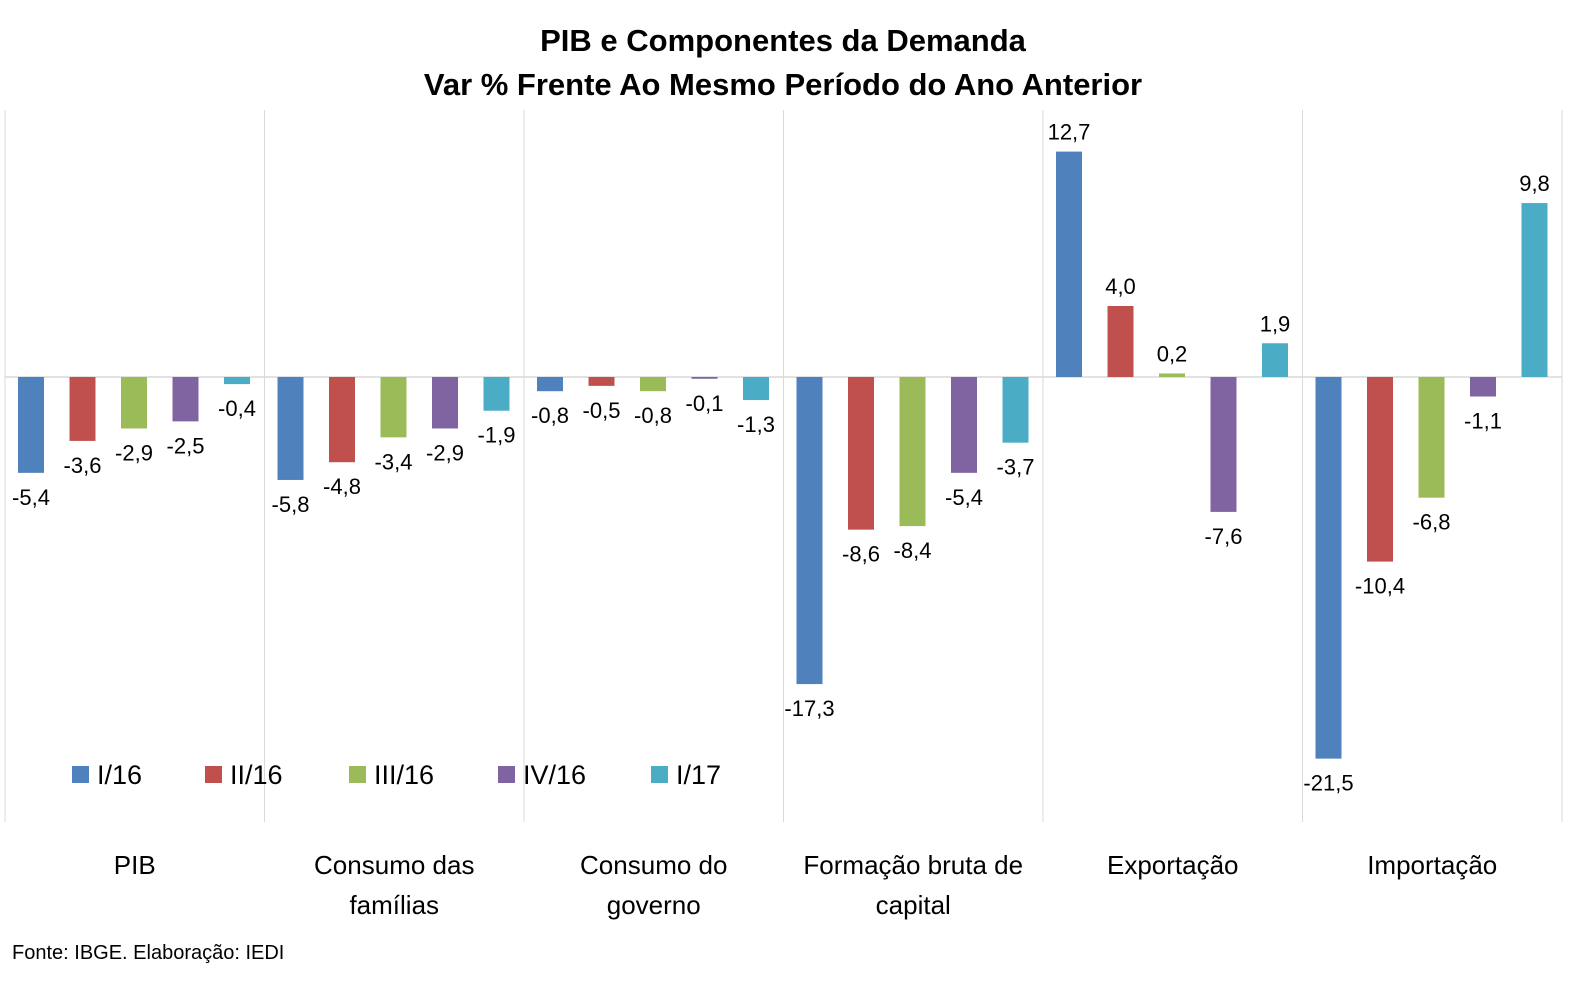 This screenshot has width=1583, height=988. Describe the element at coordinates (1534, 183) in the screenshot. I see `data-label: 9,8` at that location.